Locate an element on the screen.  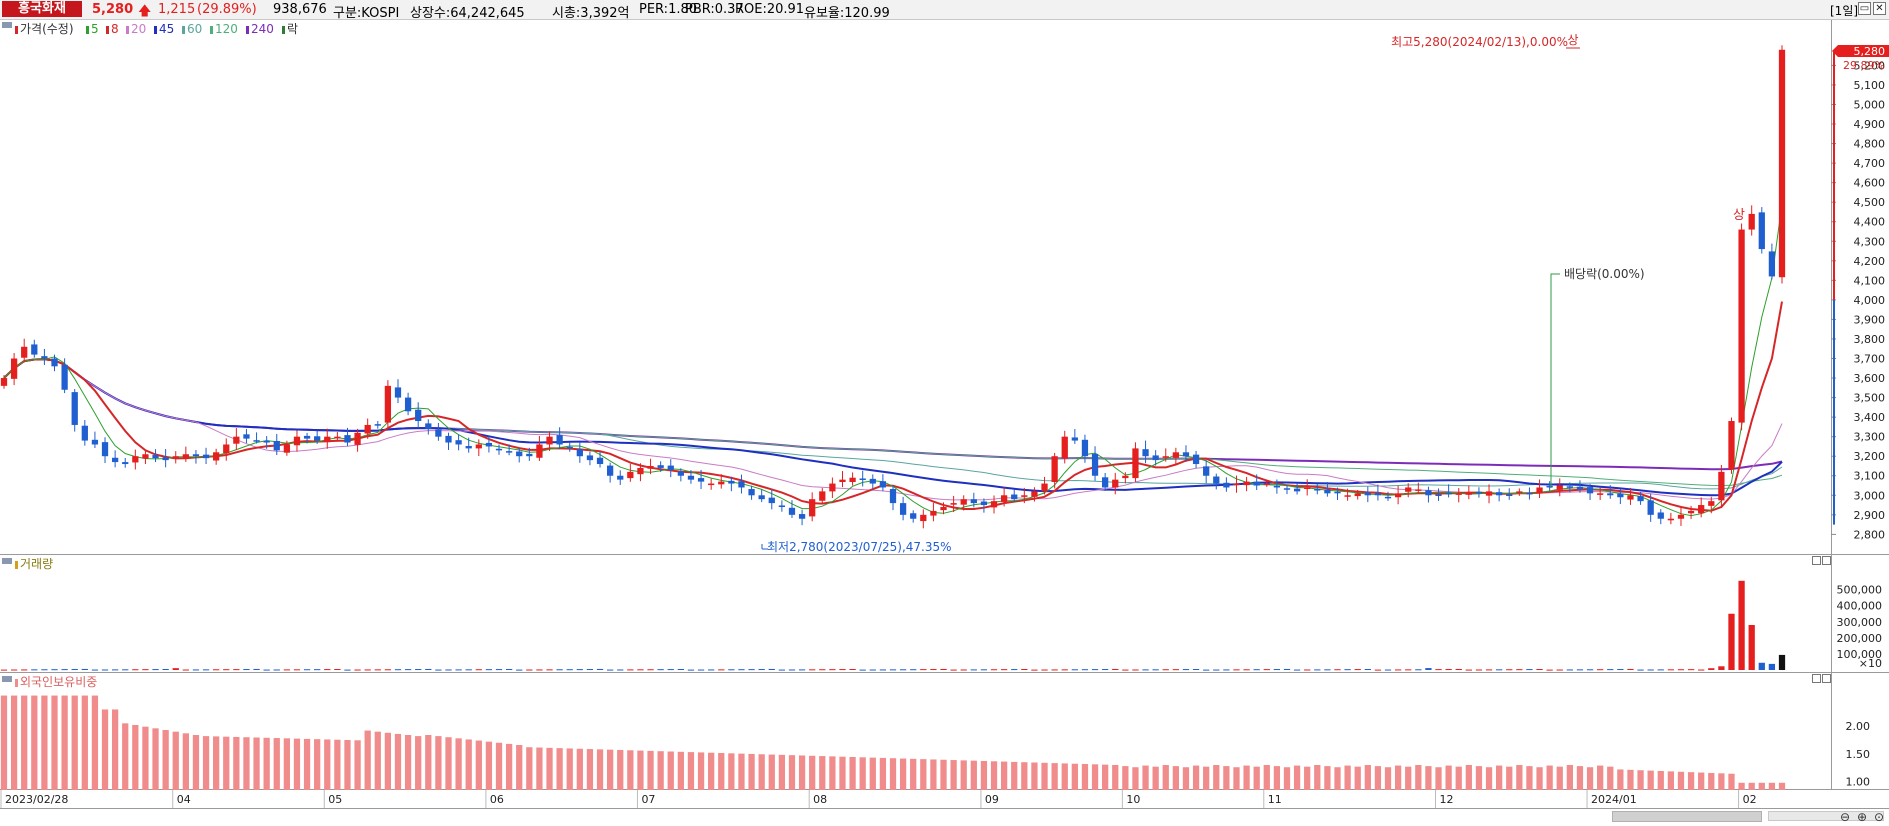
scrollbar-track is located at coordinates (1826, 816).